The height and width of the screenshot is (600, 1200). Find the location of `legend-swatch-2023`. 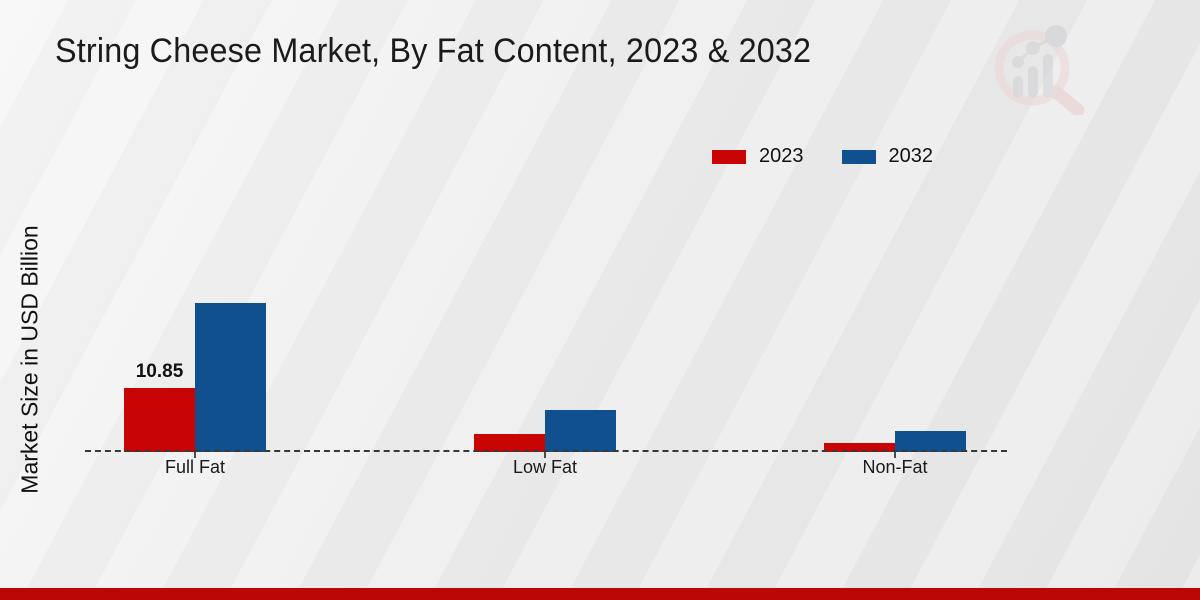

legend-swatch-2023 is located at coordinates (729, 156).